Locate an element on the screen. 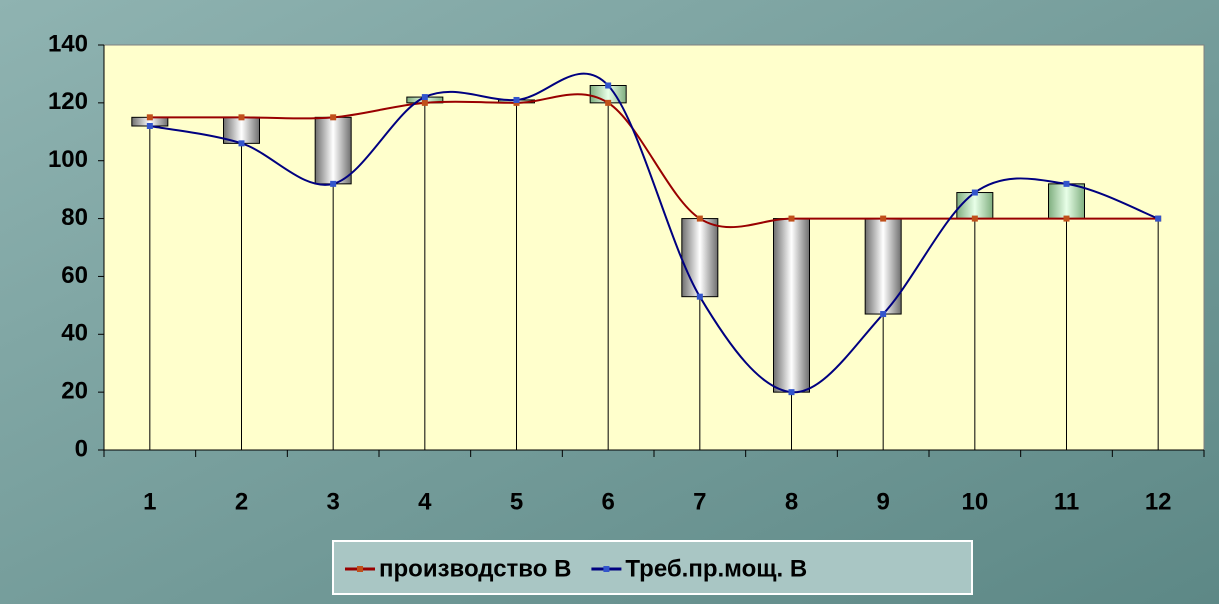 Image resolution: width=1219 pixels, height=604 pixels. x-tick-label: 10 is located at coordinates (974, 501).